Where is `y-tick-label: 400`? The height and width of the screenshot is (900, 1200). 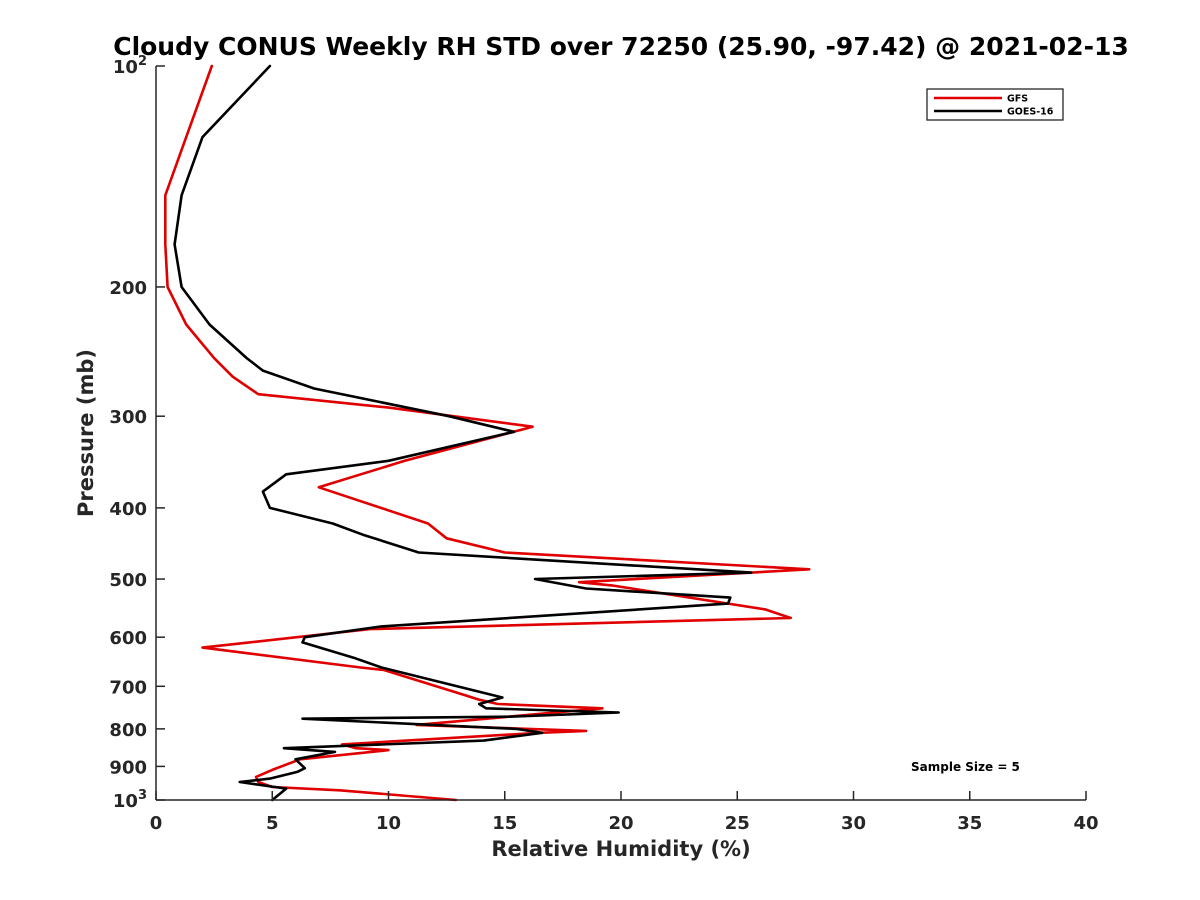
y-tick-label: 400 is located at coordinates (128, 509).